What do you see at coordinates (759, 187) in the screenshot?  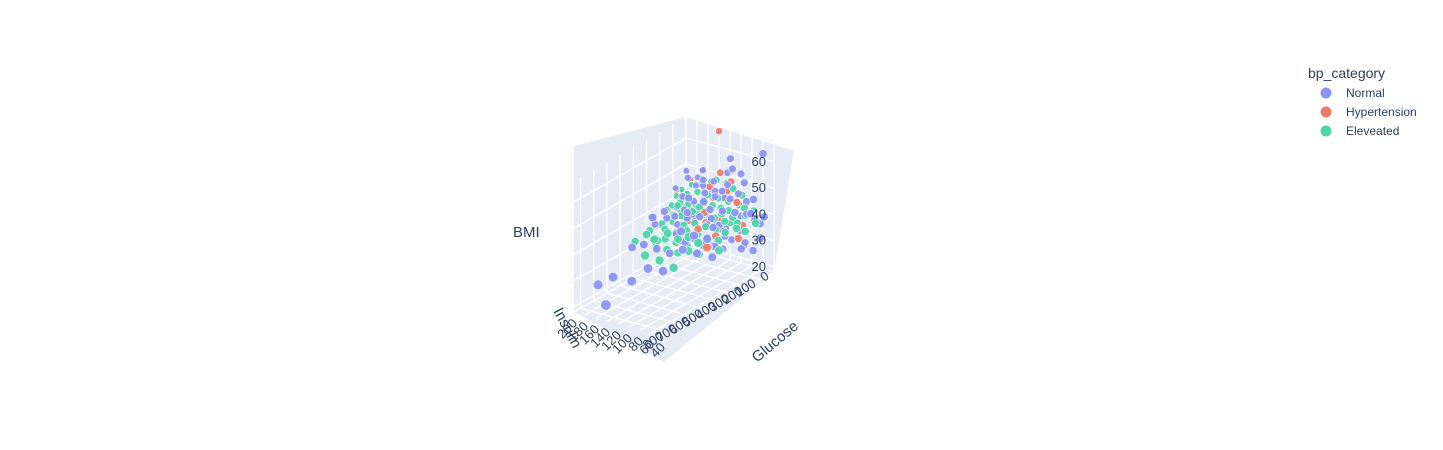 I see `tick-label-bmi: 50` at bounding box center [759, 187].